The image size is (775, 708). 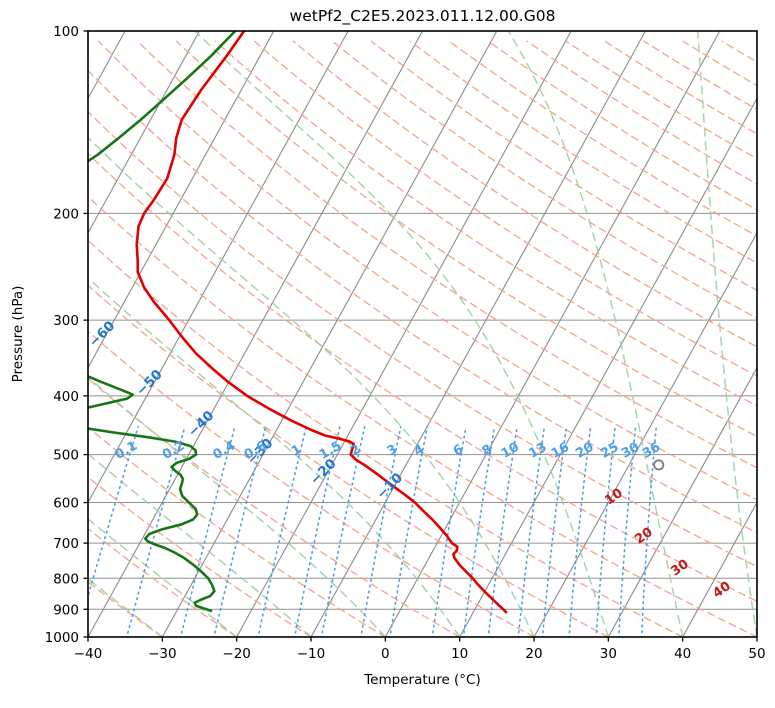 I want to click on y-tick-label: 600, so click(x=66, y=504).